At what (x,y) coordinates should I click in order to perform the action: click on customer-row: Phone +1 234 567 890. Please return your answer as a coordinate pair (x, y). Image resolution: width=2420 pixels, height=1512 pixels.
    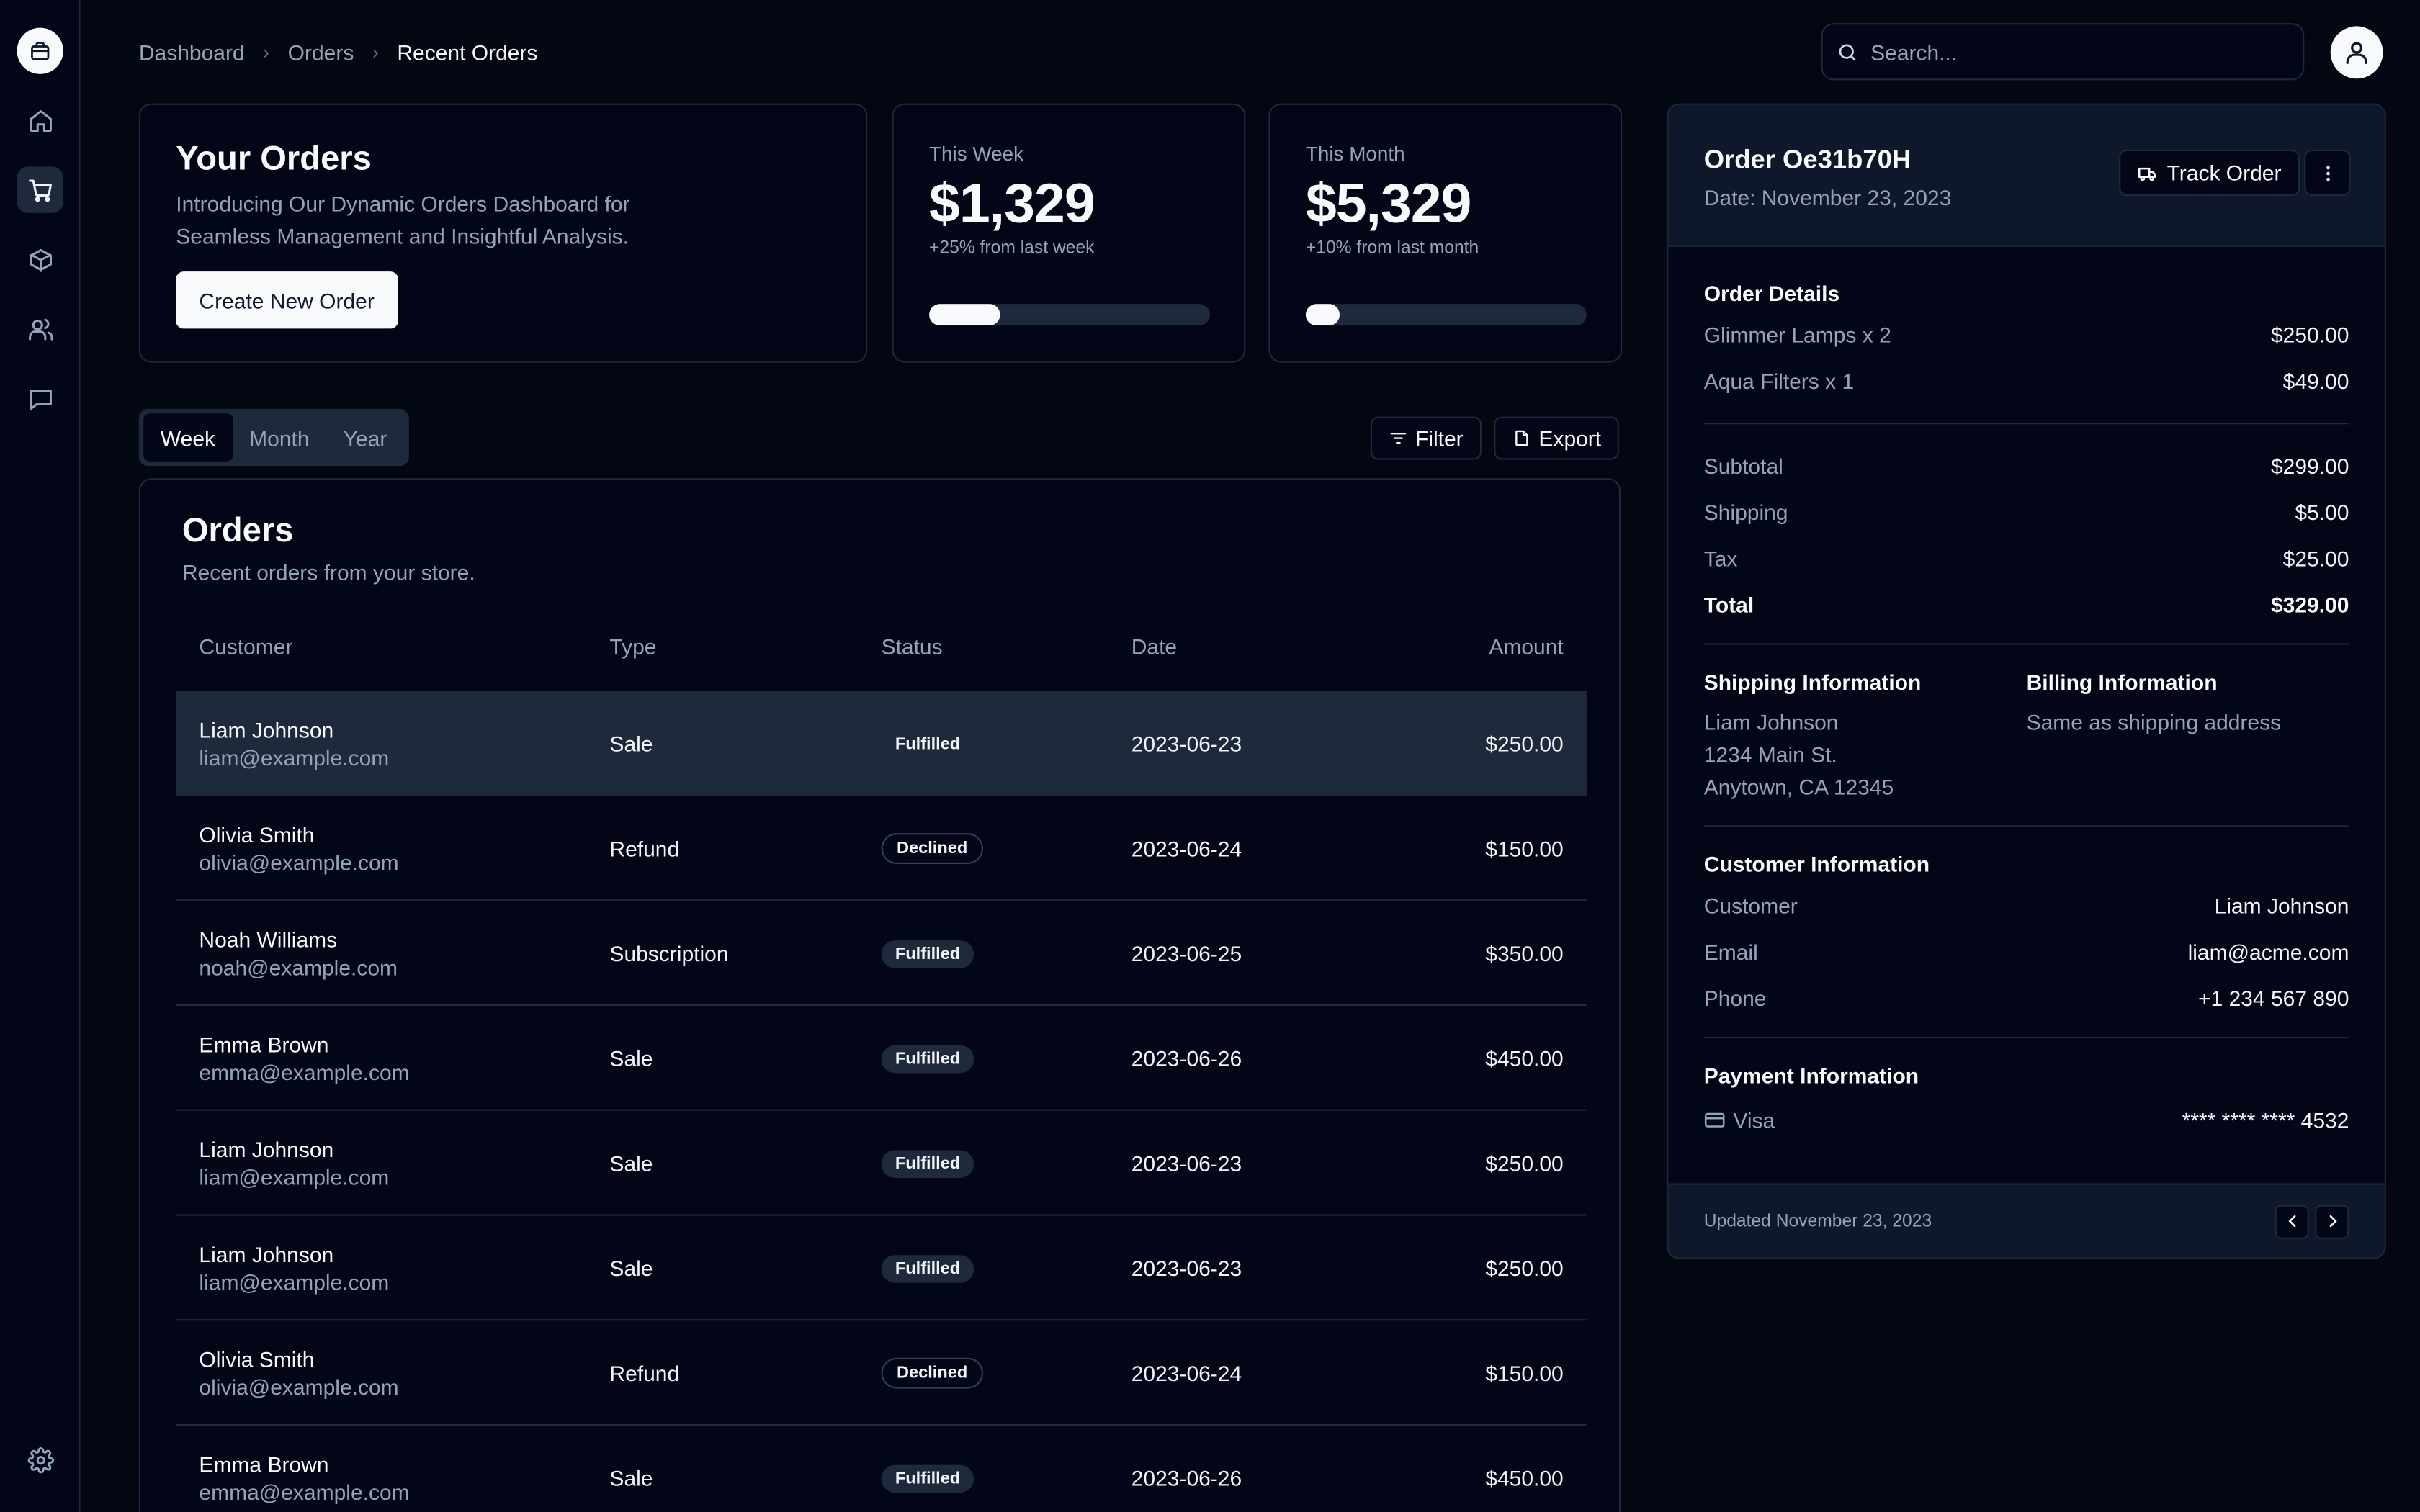
    Looking at the image, I should click on (2027, 998).